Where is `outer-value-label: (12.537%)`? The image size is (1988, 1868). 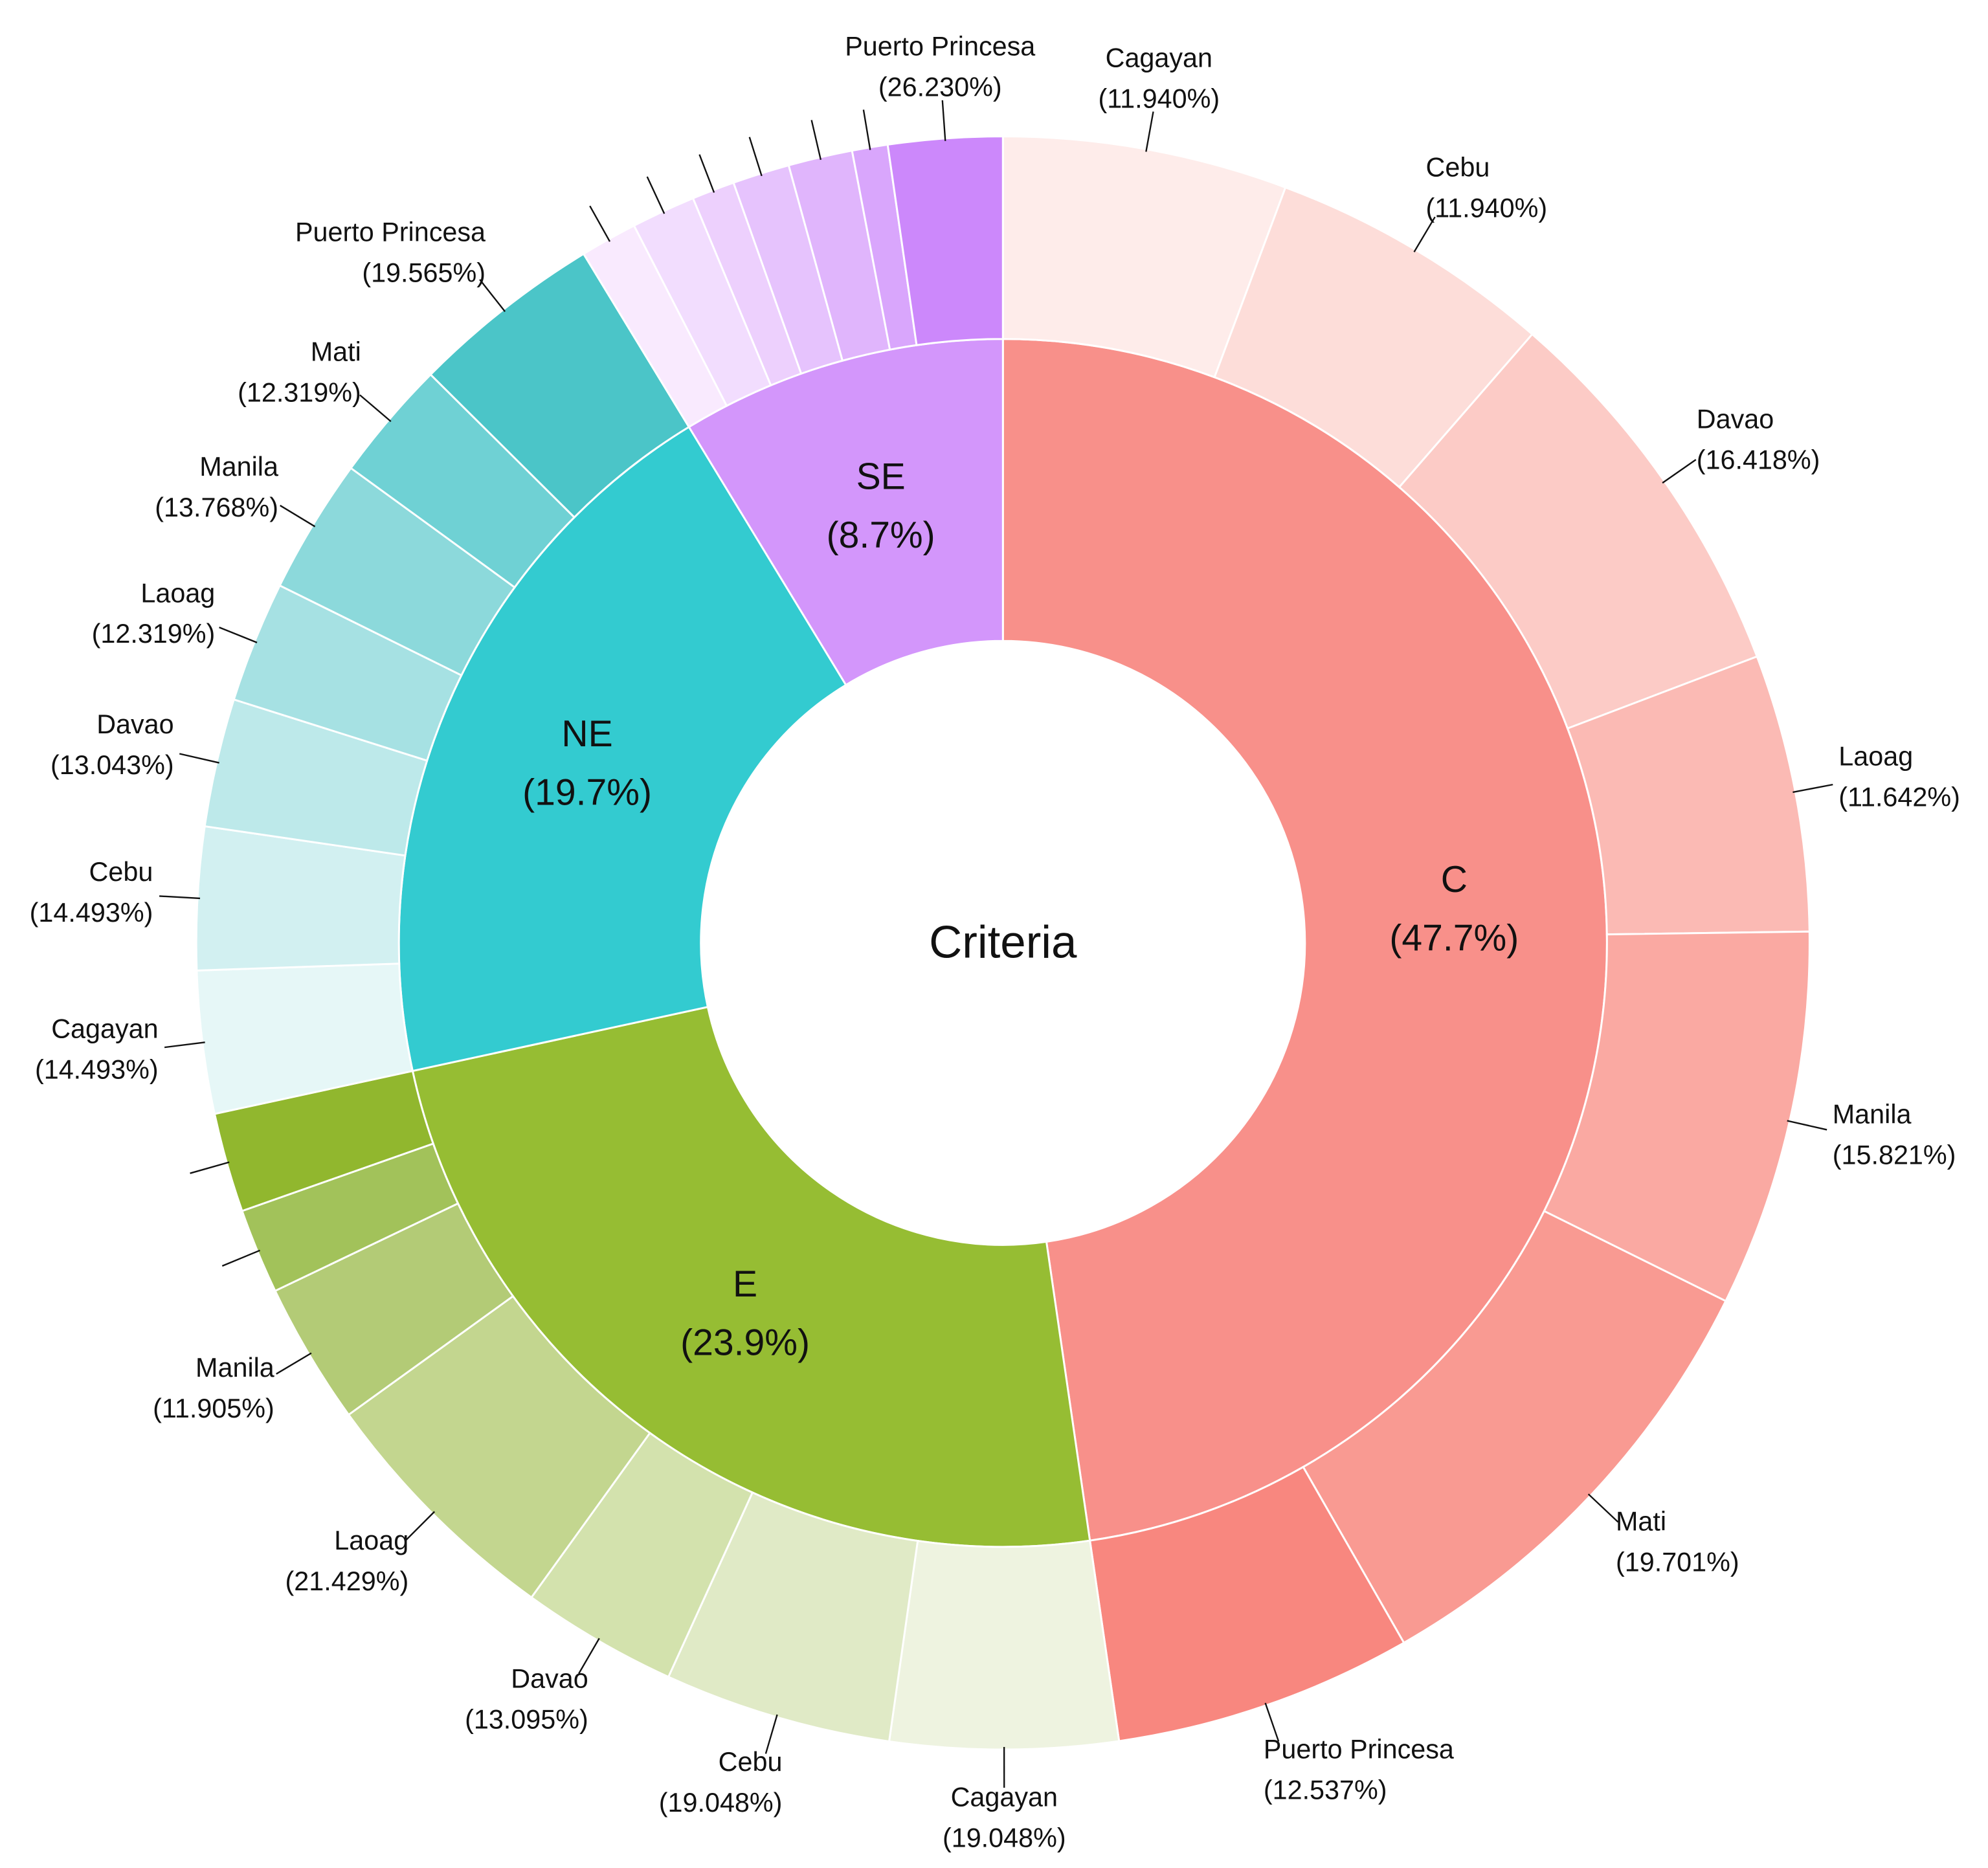
outer-value-label: (12.537%) is located at coordinates (1325, 1790).